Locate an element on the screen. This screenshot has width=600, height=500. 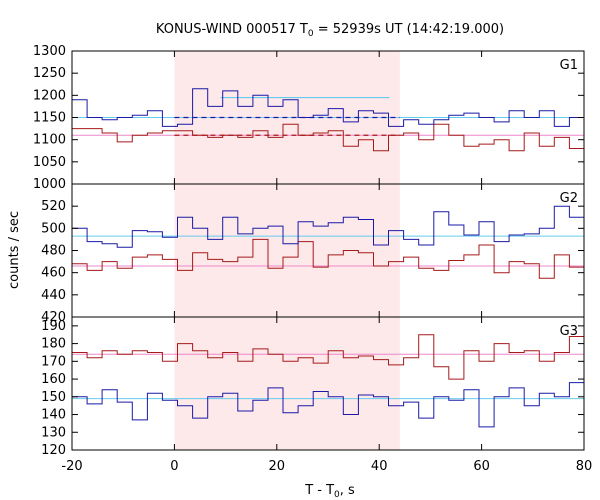
x-tick-label: 20 is located at coordinates (277, 466).